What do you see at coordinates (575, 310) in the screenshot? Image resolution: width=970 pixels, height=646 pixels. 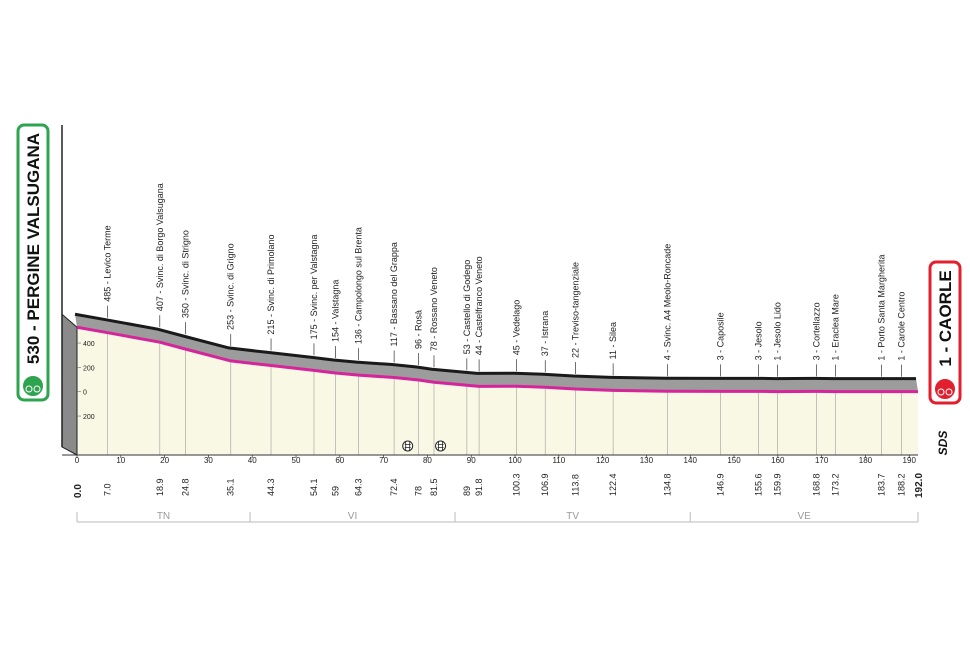 I see `waypoint-label: 22 - Treviso-tangenziale` at bounding box center [575, 310].